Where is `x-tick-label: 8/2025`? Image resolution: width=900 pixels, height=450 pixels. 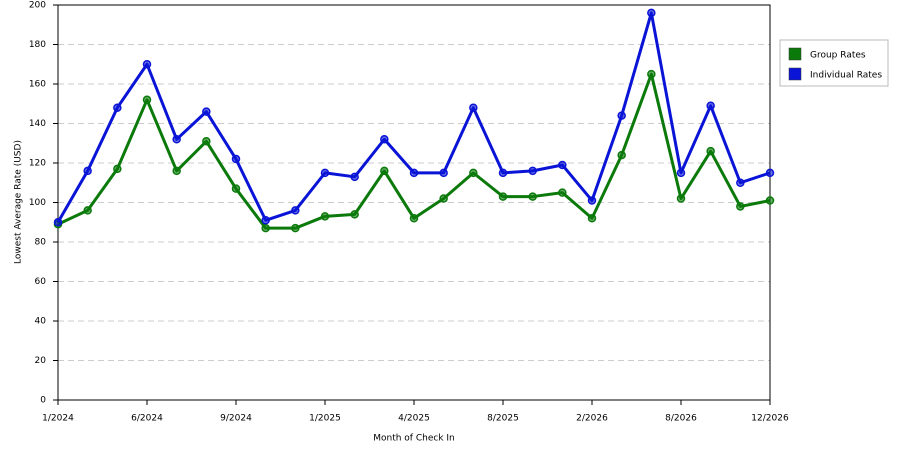
x-tick-label: 8/2025 is located at coordinates (503, 419).